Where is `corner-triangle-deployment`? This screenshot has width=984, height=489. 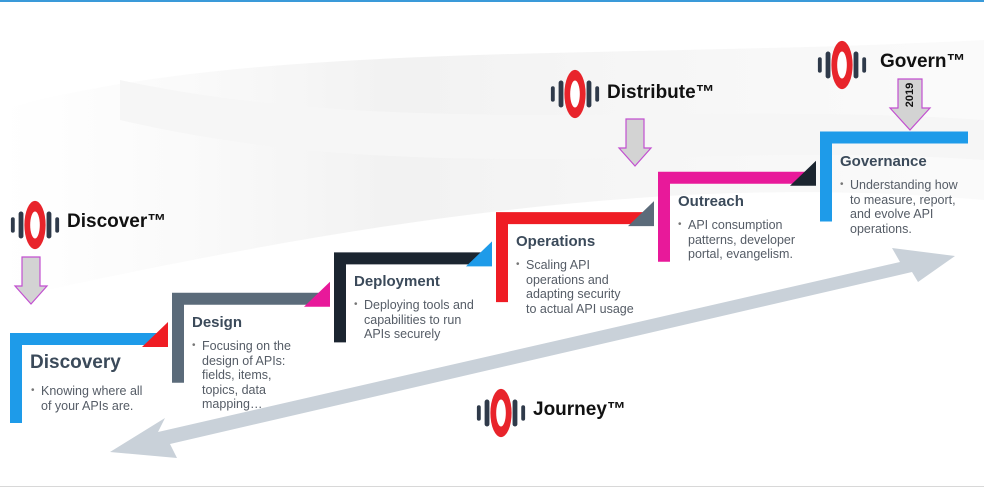 corner-triangle-deployment is located at coordinates (479, 254).